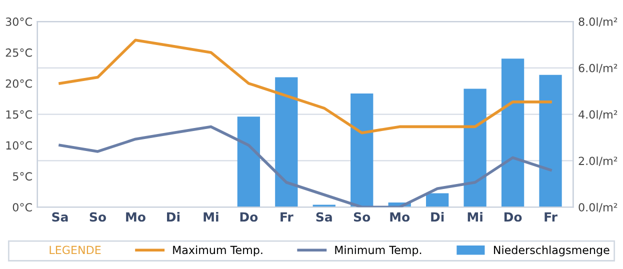 This screenshot has width=623, height=269. Describe the element at coordinates (22, 176) in the screenshot. I see `y-tick-label: 5°C` at that location.